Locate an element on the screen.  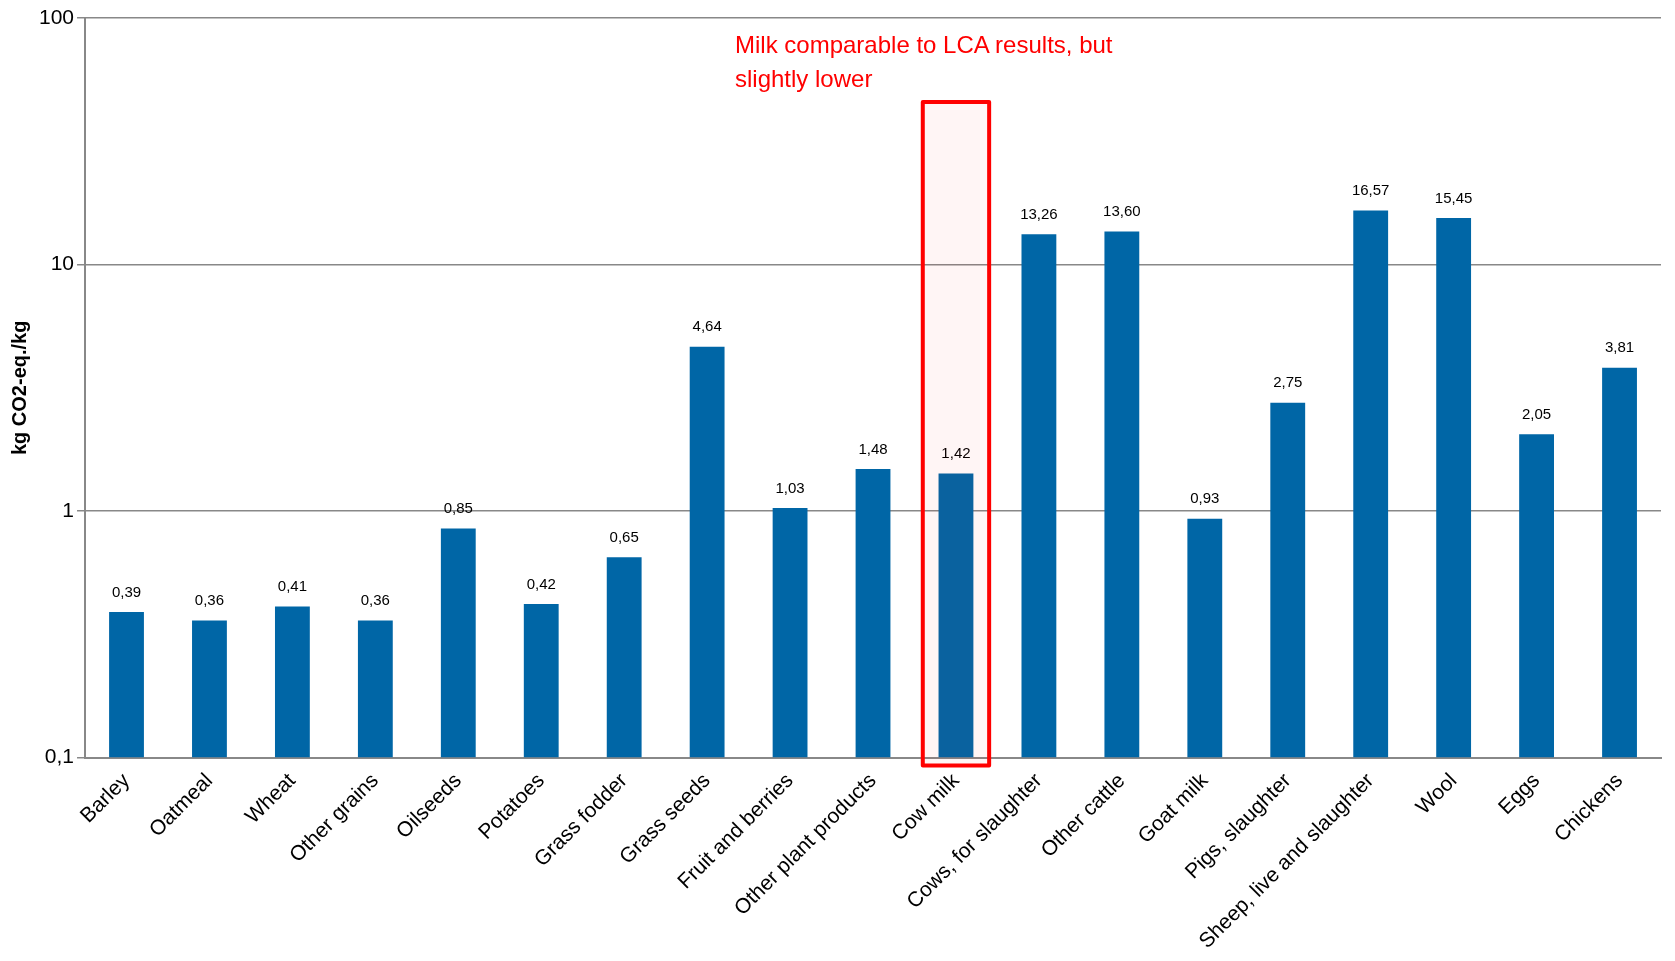
data-label: 13,60 is located at coordinates (1122, 211).